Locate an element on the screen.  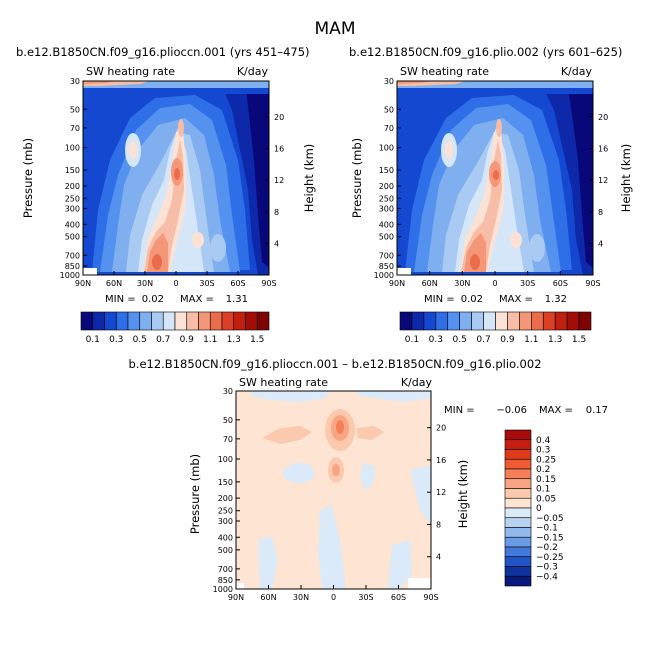
panel-2-field is located at coordinates (495, 178).